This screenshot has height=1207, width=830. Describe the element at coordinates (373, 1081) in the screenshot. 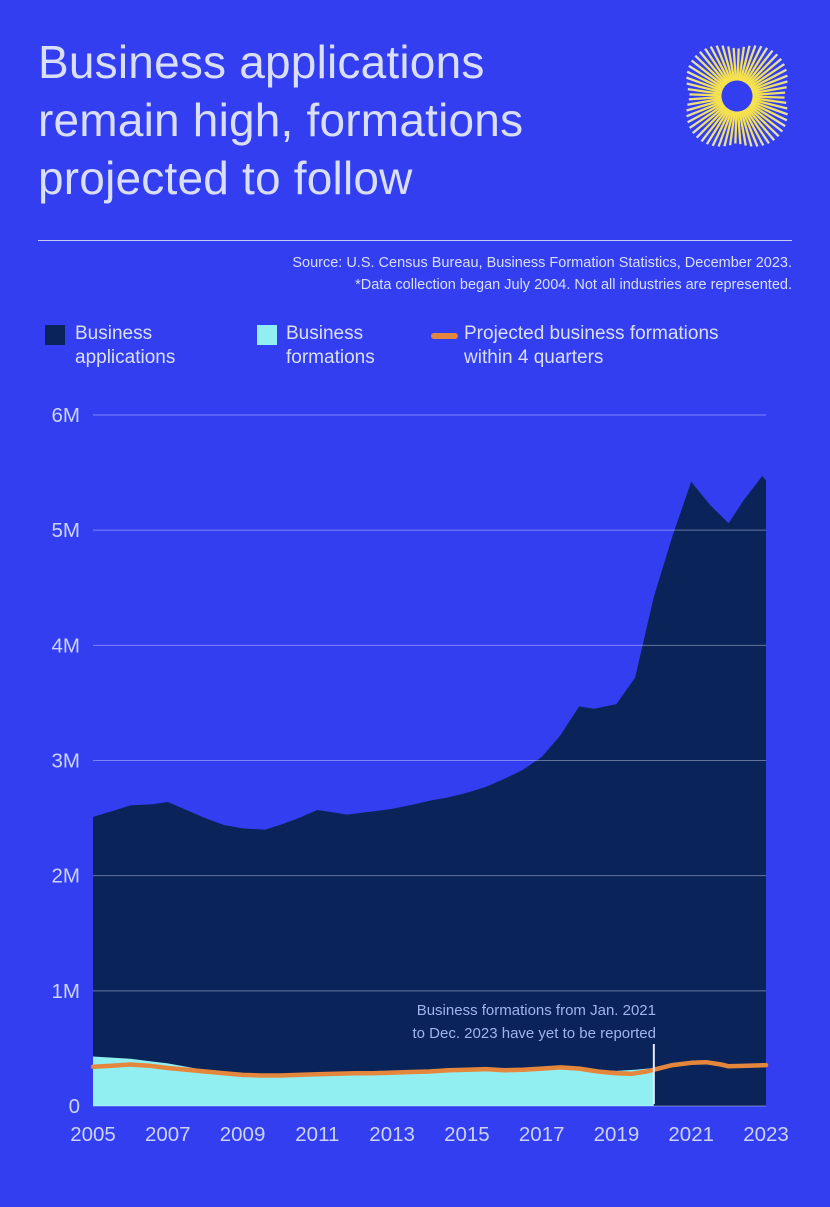

I see `formations-area` at that location.